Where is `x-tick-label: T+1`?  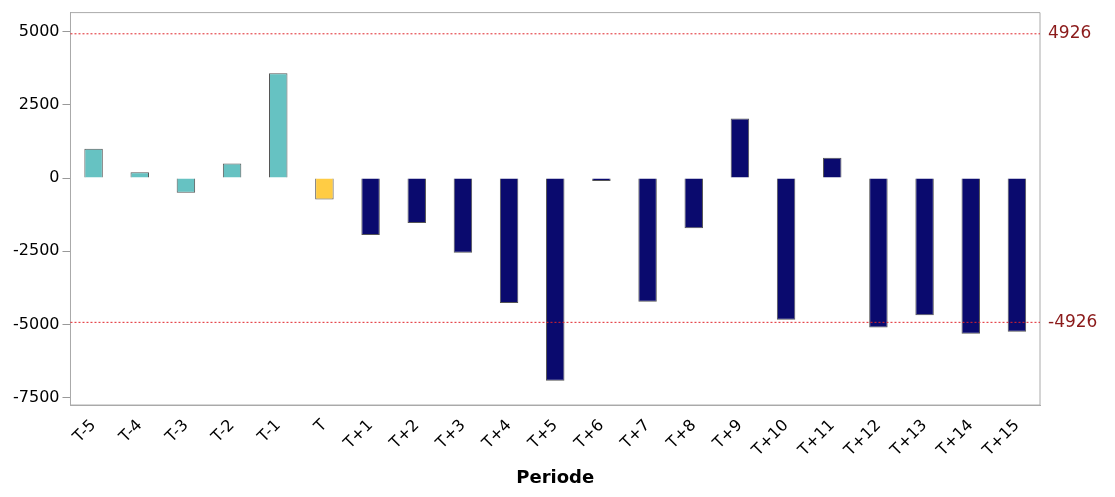 x-tick-label: T+1 is located at coordinates (357, 434).